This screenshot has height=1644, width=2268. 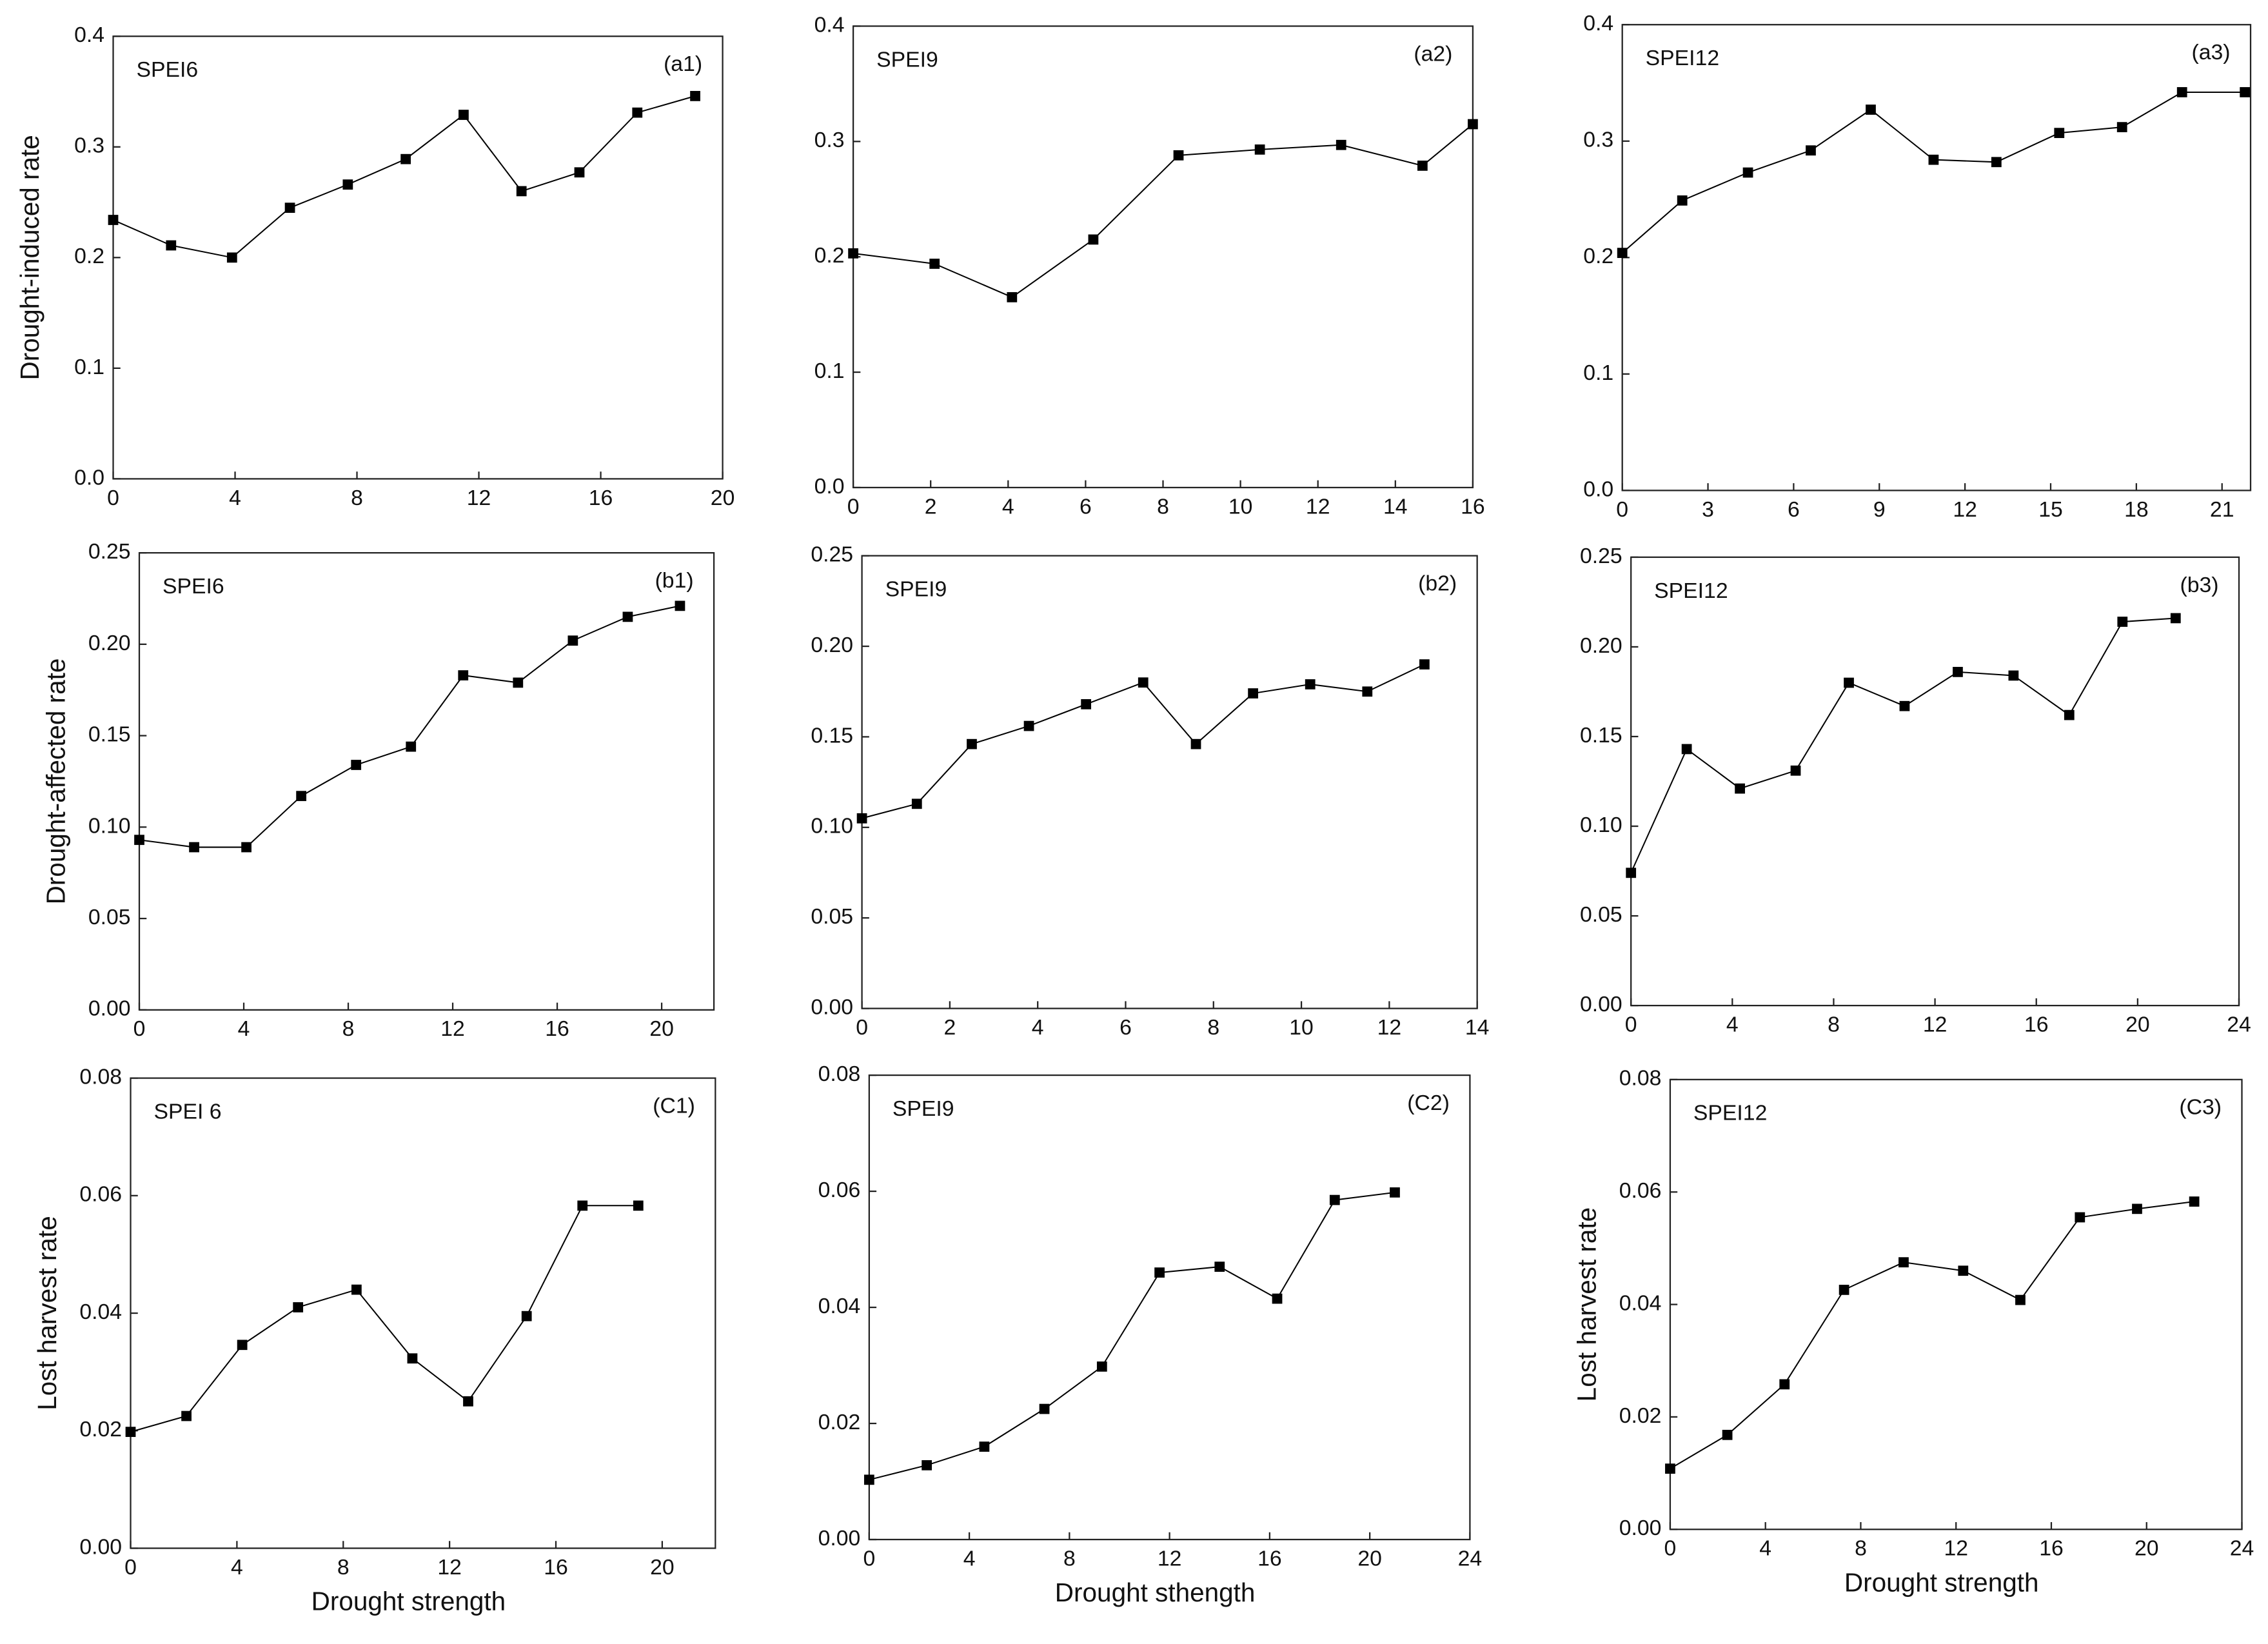 I want to click on panel-label: (b2), so click(x=1437, y=583).